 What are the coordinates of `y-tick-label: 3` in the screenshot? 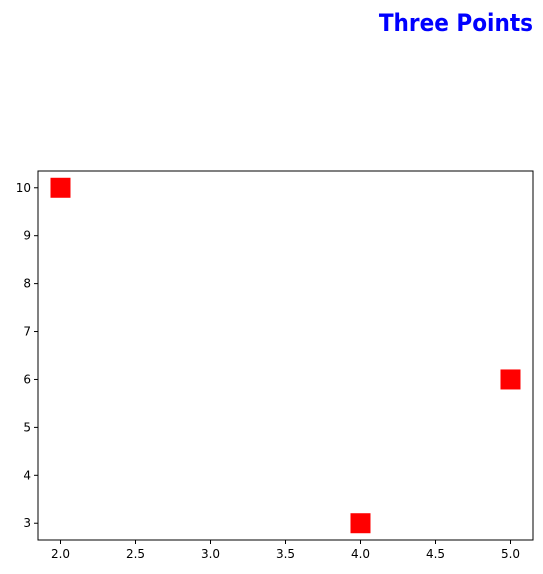 It's located at (27, 523).